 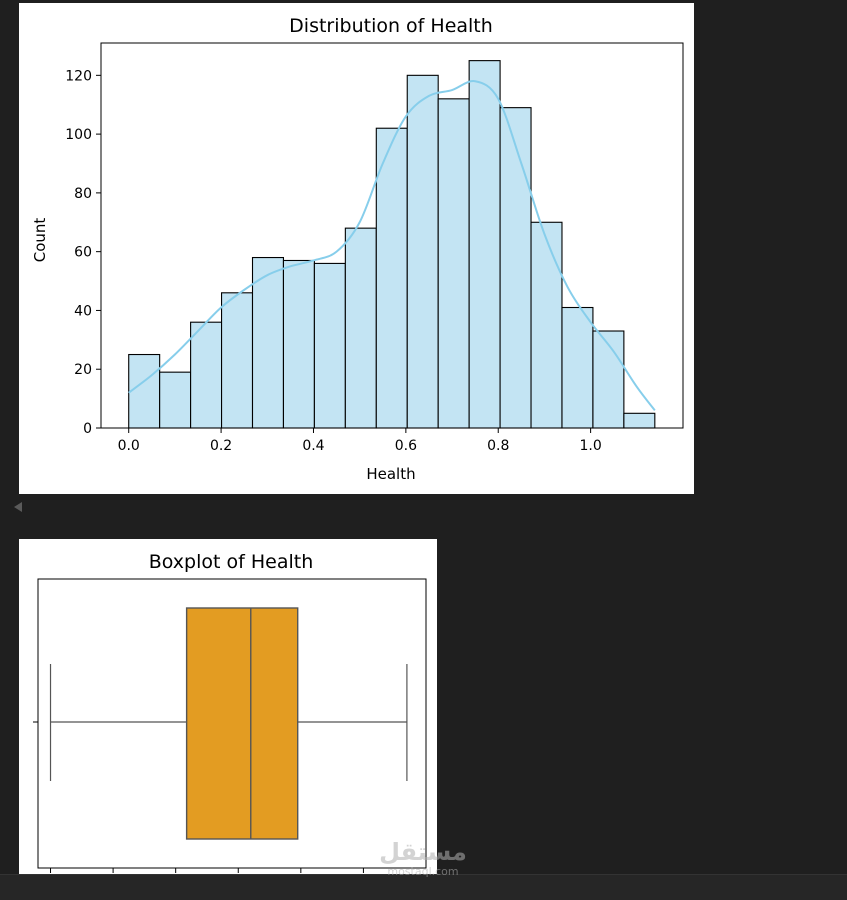 What do you see at coordinates (129, 446) in the screenshot?
I see `x-tick-label: 0.0` at bounding box center [129, 446].